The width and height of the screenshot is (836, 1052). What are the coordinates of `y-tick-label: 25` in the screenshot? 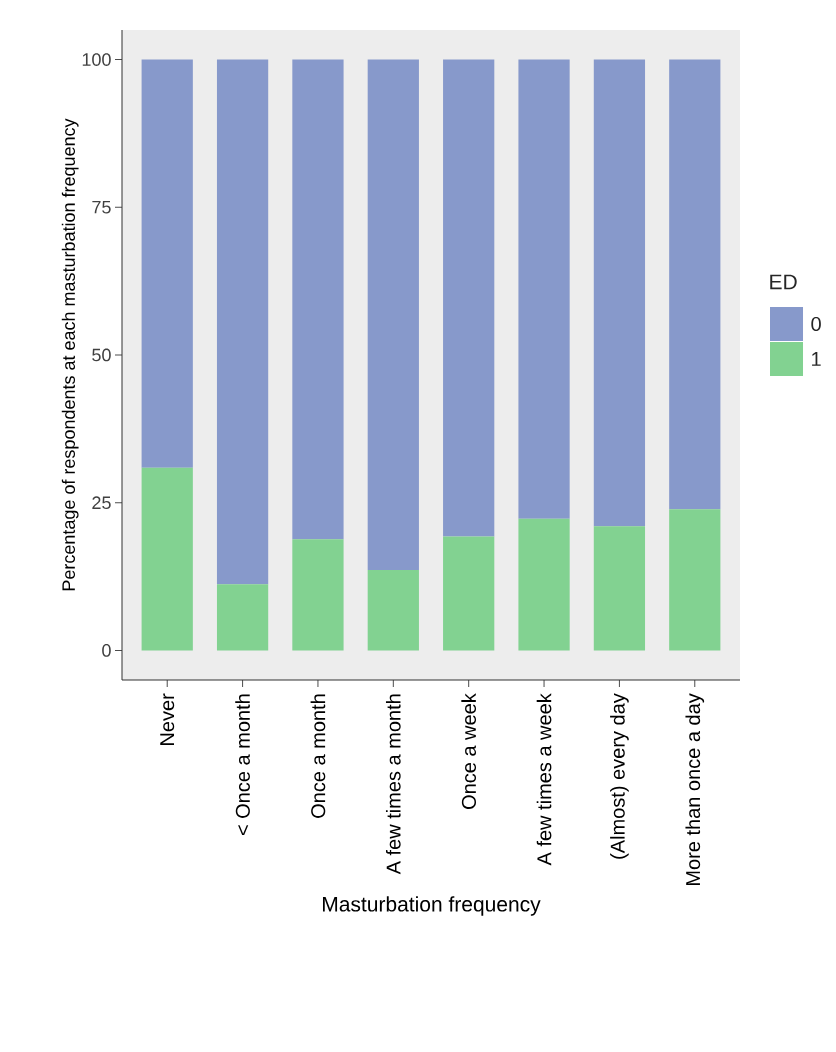 It's located at (101, 503).